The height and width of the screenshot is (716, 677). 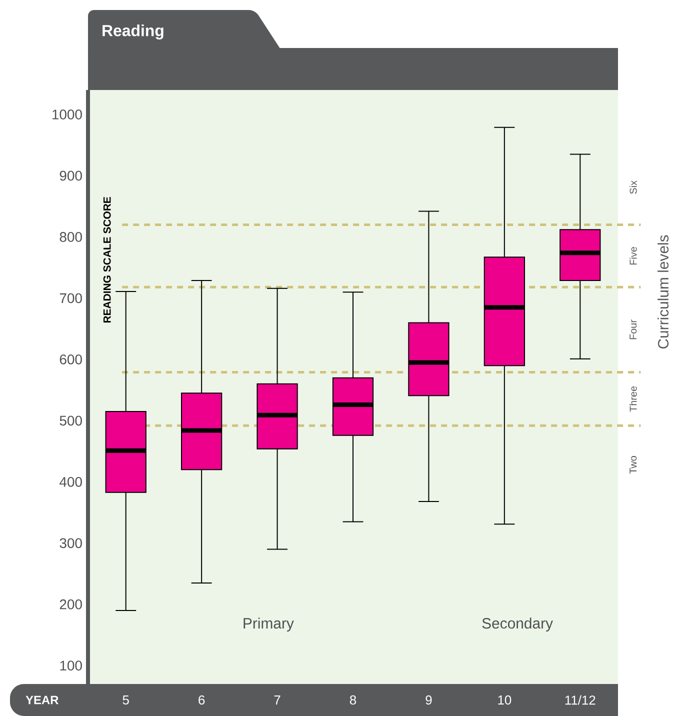 What do you see at coordinates (633, 255) in the screenshot?
I see `text: Five` at bounding box center [633, 255].